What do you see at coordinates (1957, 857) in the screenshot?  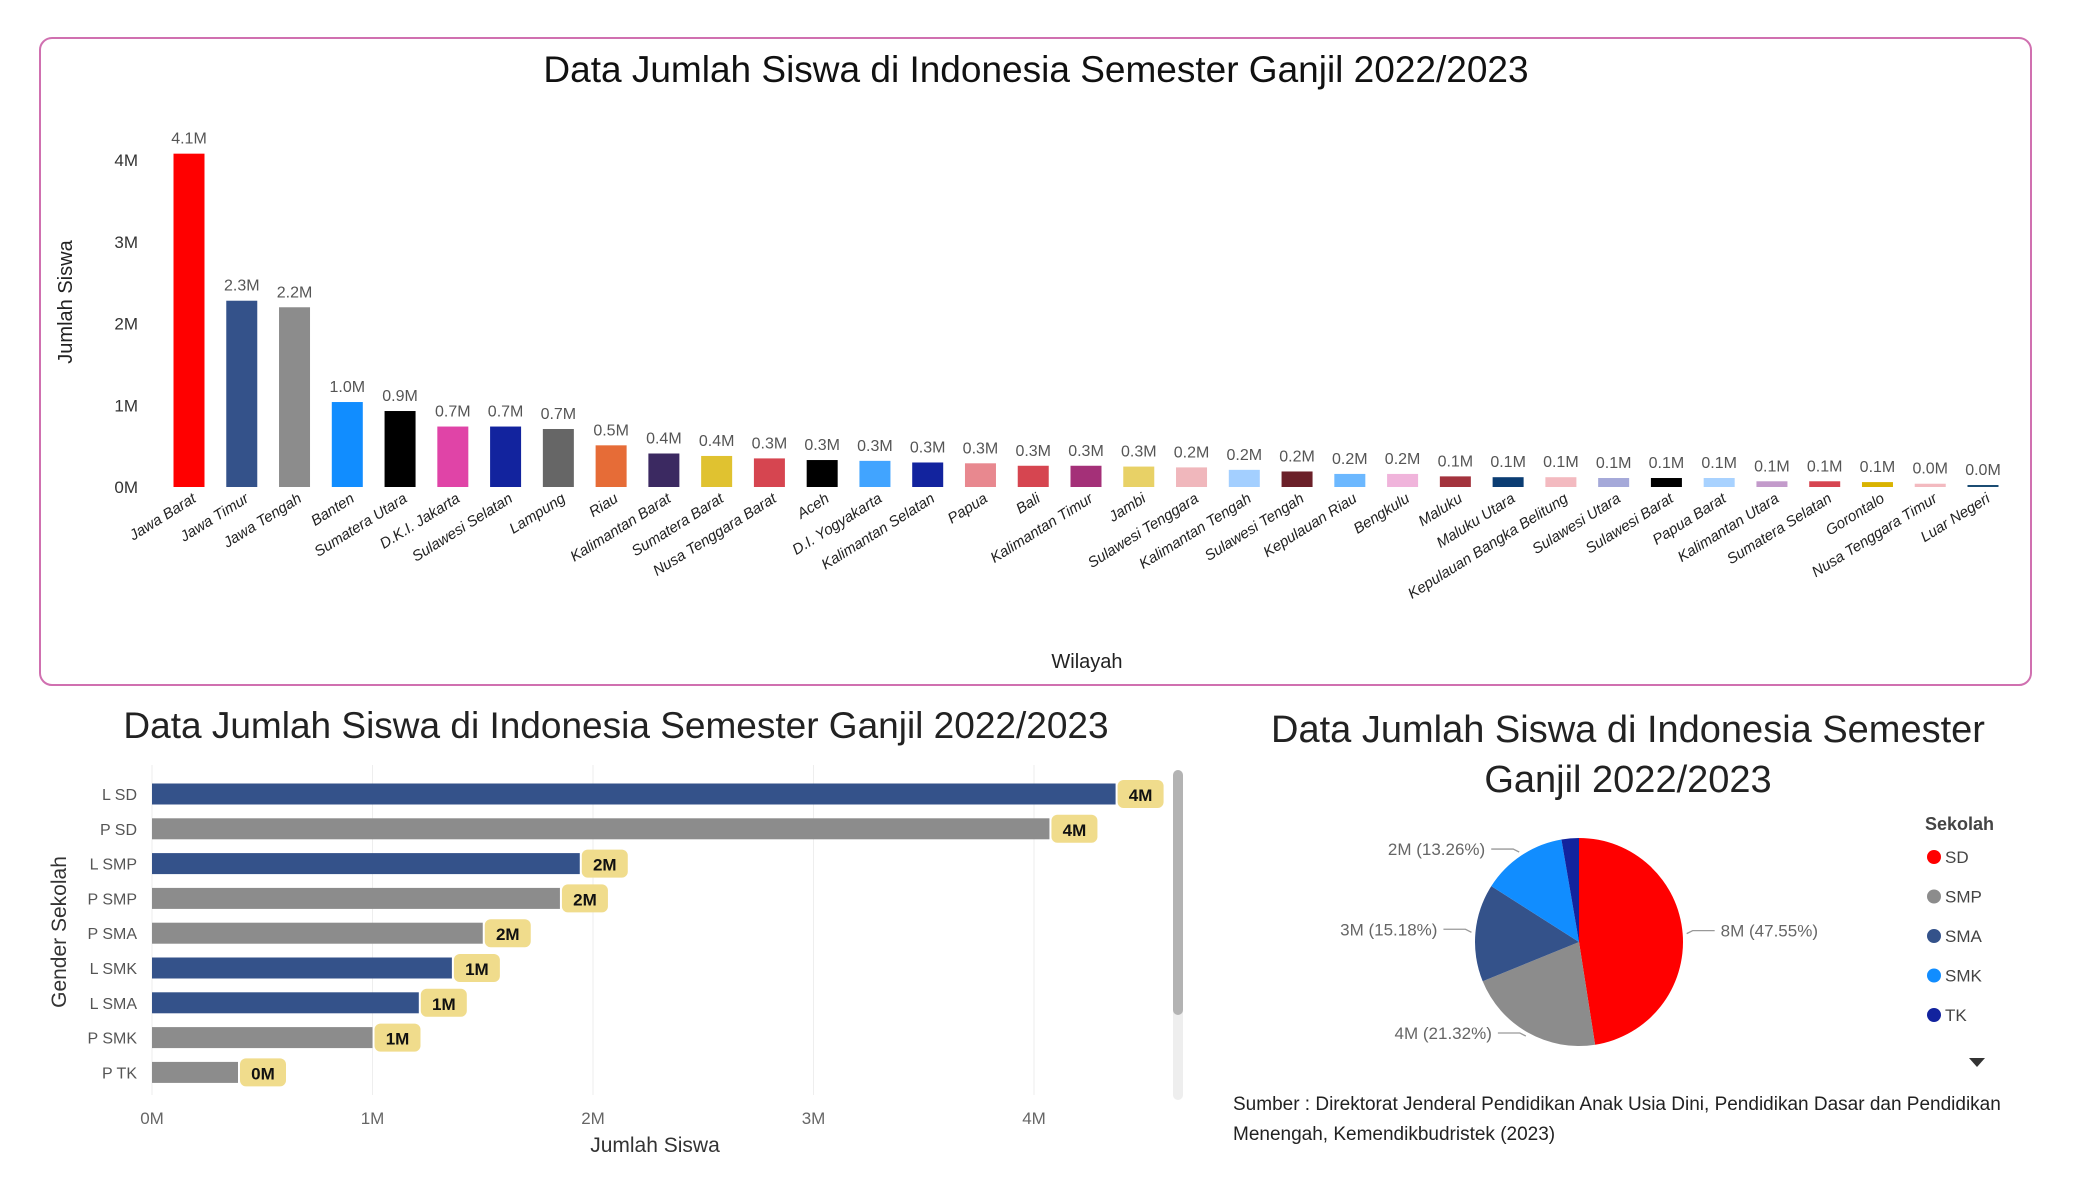 I see `legend-label: SD` at bounding box center [1957, 857].